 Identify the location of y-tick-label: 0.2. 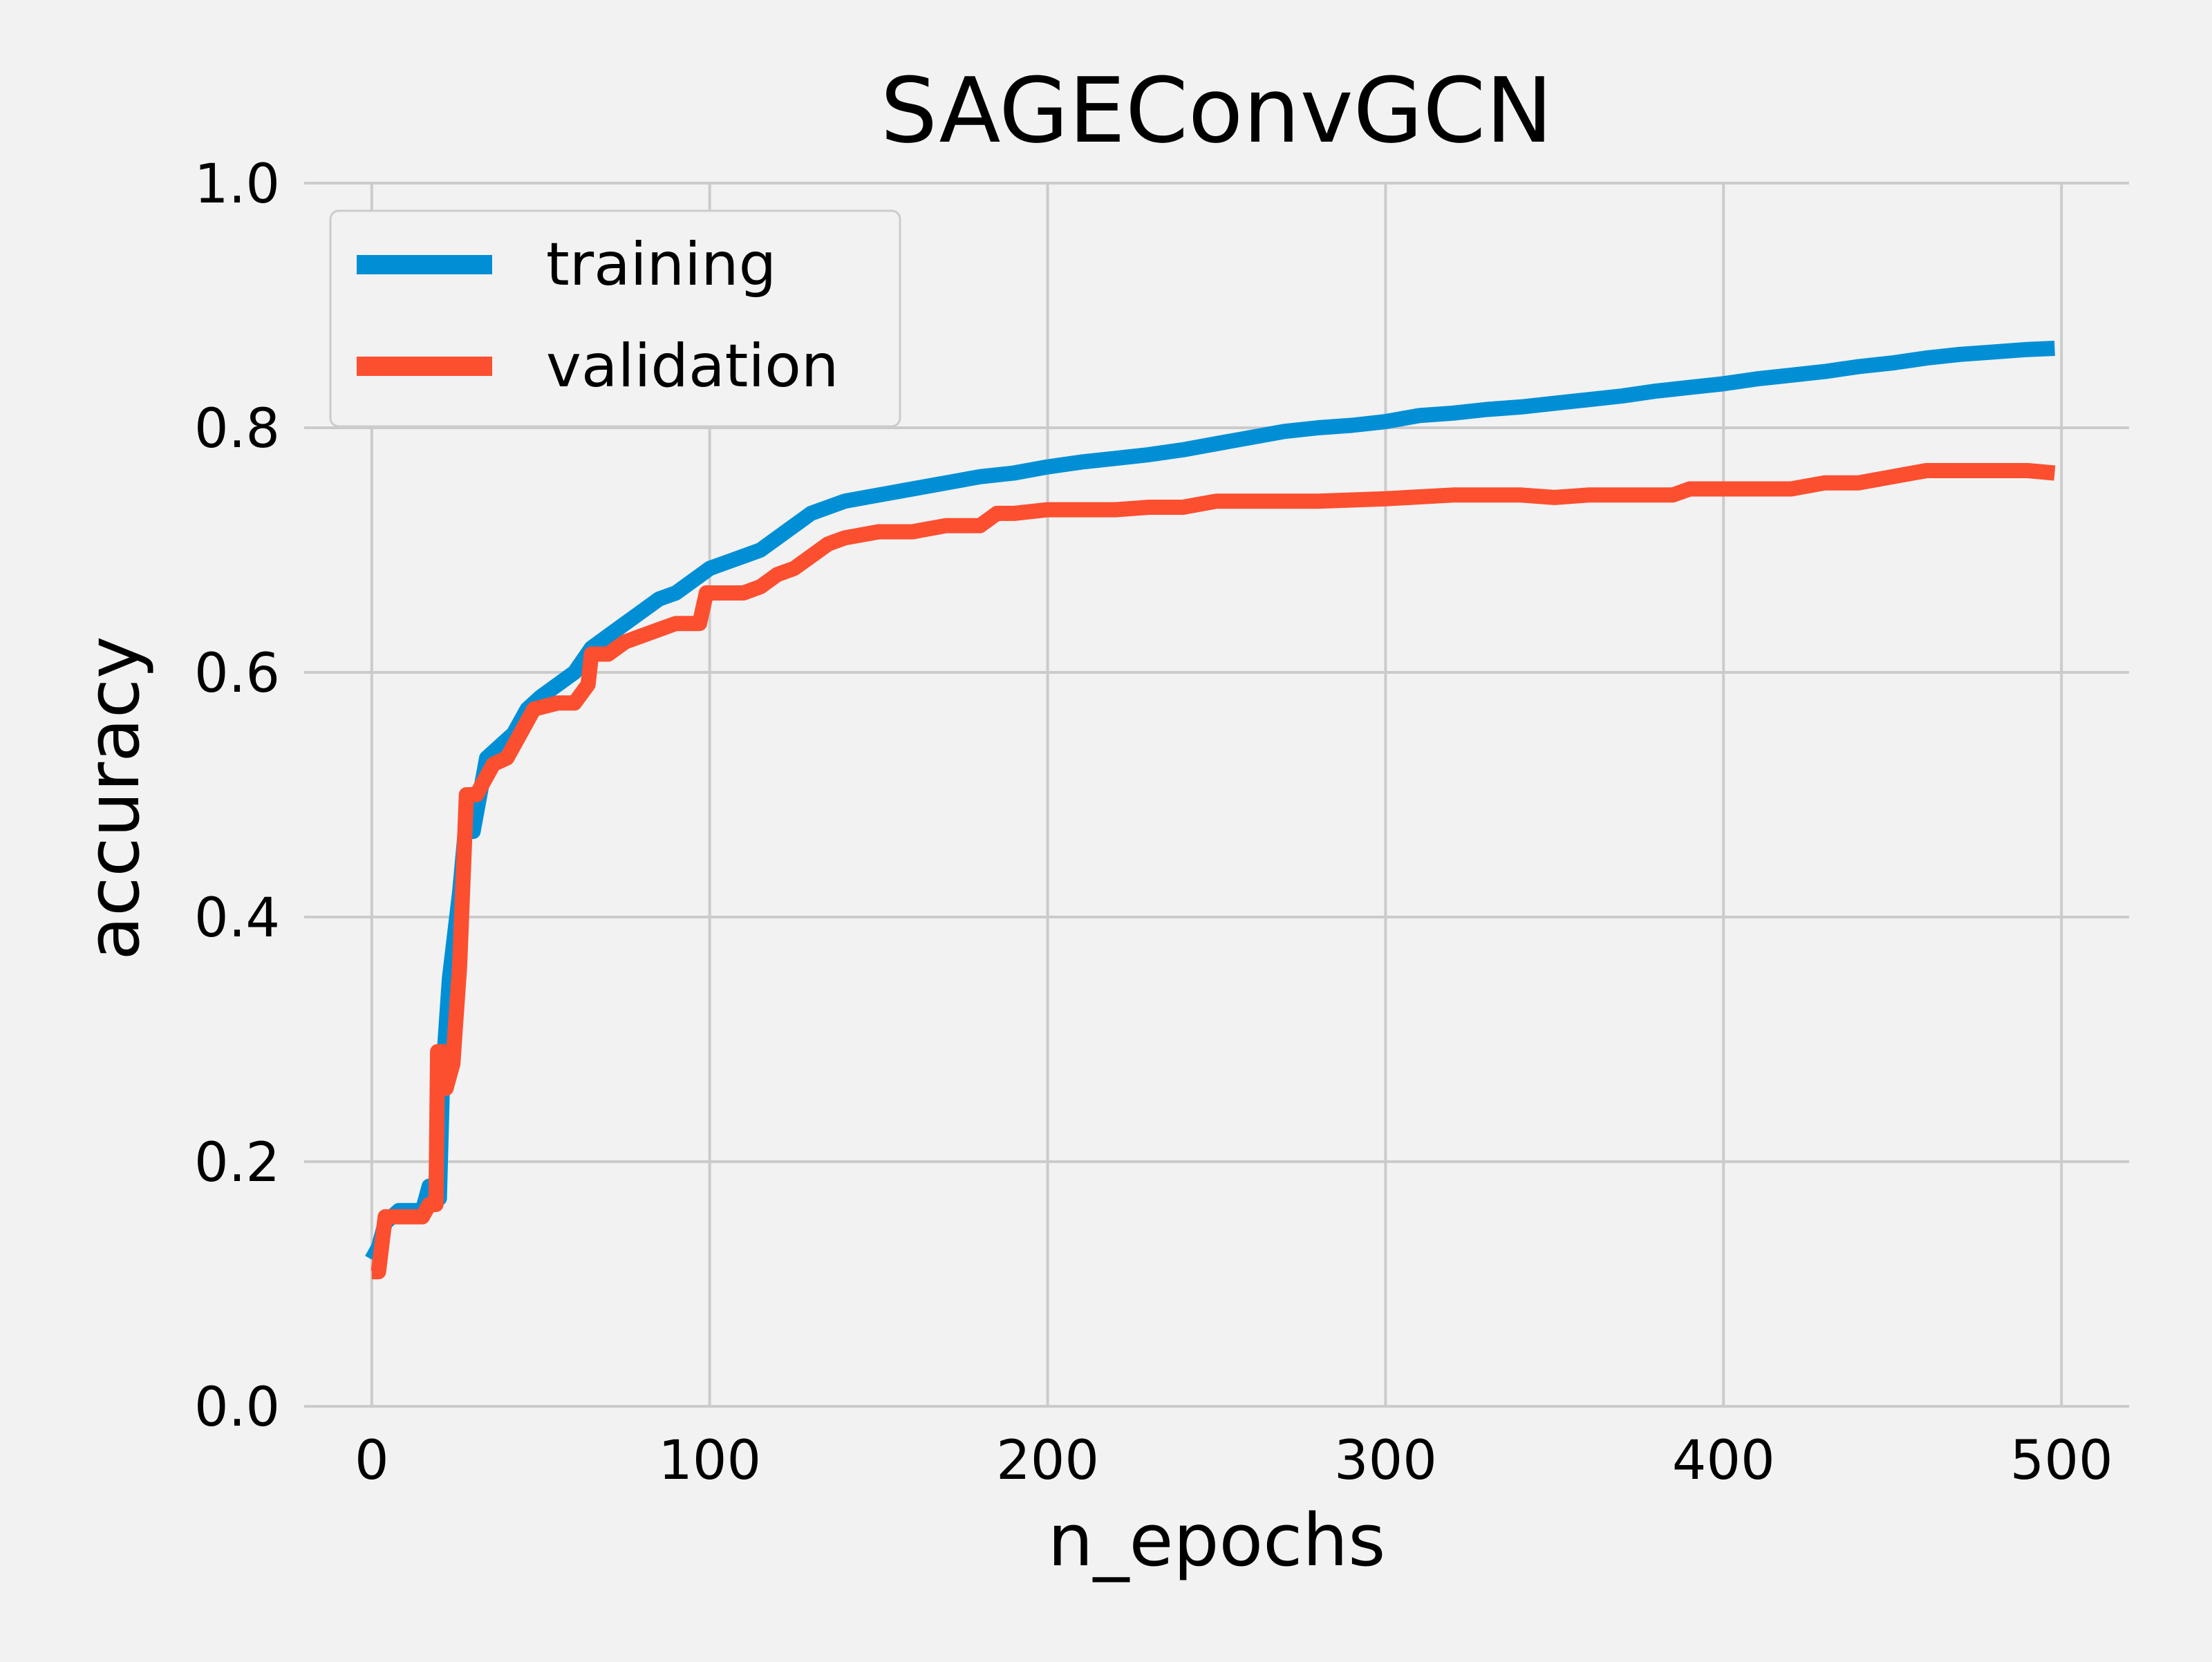
(237, 1163).